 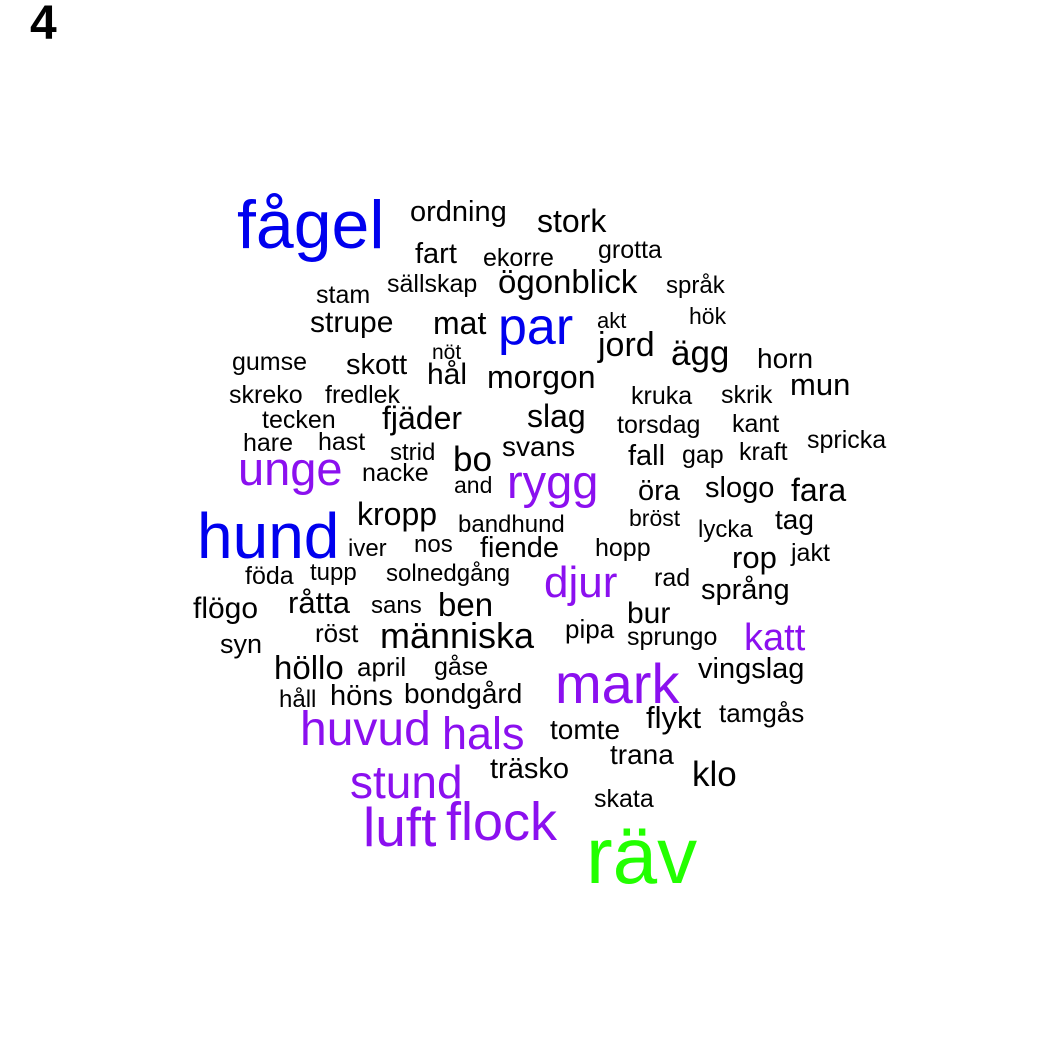 What do you see at coordinates (642, 754) in the screenshot?
I see `word-trana: trana` at bounding box center [642, 754].